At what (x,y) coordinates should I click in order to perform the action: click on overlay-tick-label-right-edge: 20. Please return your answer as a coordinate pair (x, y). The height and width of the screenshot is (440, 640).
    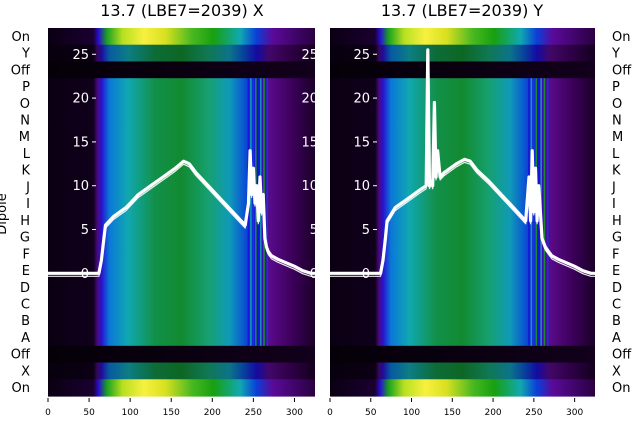
    Looking at the image, I should click on (309, 99).